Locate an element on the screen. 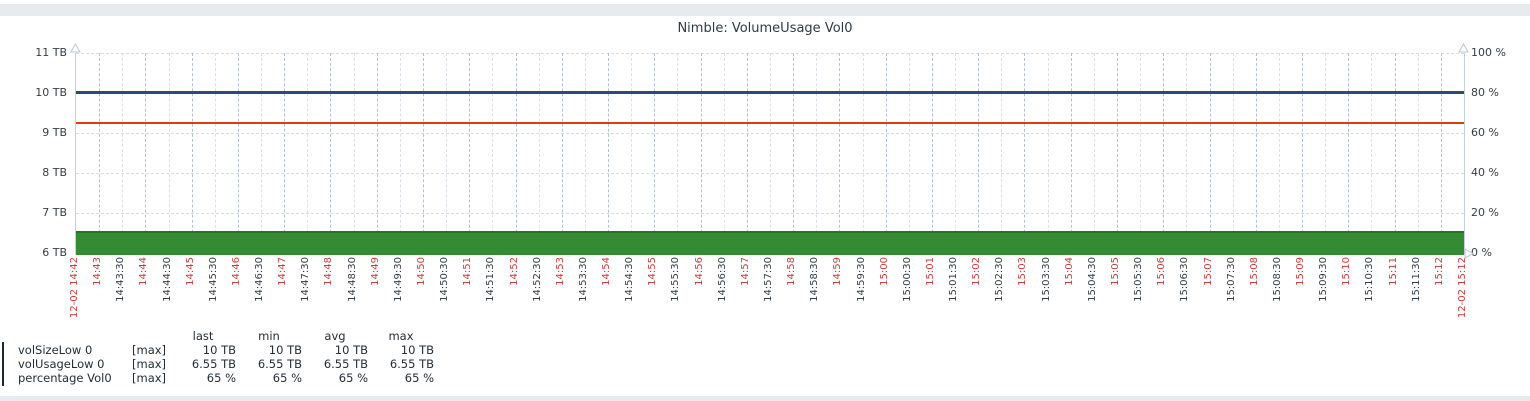 This screenshot has width=1530, height=401. series-avg: 65 % is located at coordinates (353, 378).